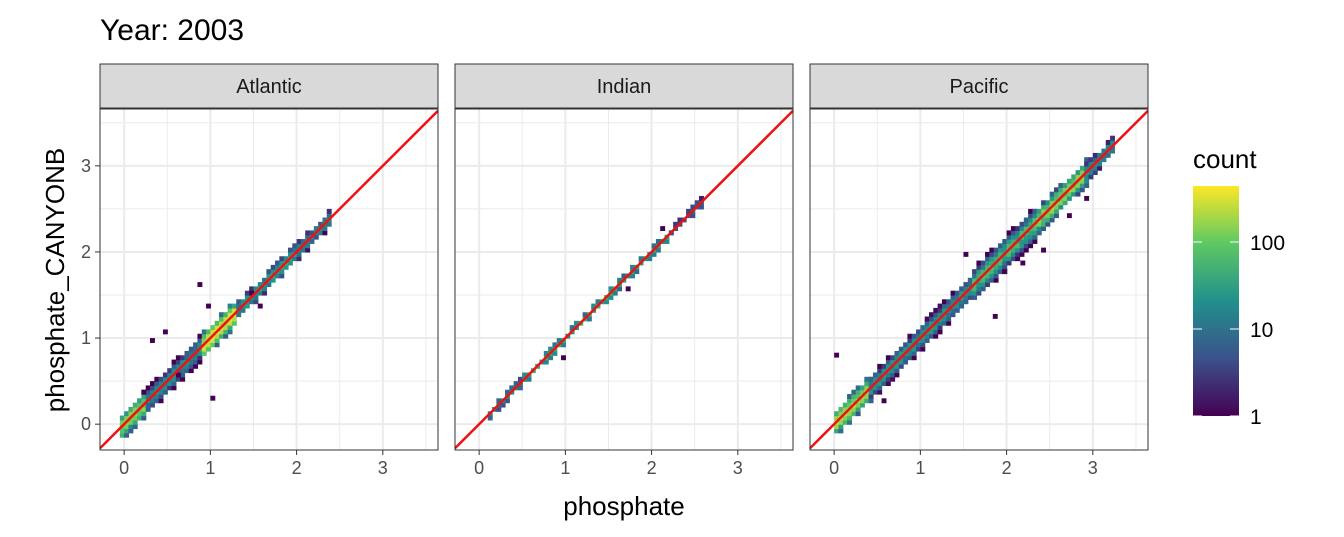  Describe the element at coordinates (479, 468) in the screenshot. I see `x-tick-label: 0` at that location.